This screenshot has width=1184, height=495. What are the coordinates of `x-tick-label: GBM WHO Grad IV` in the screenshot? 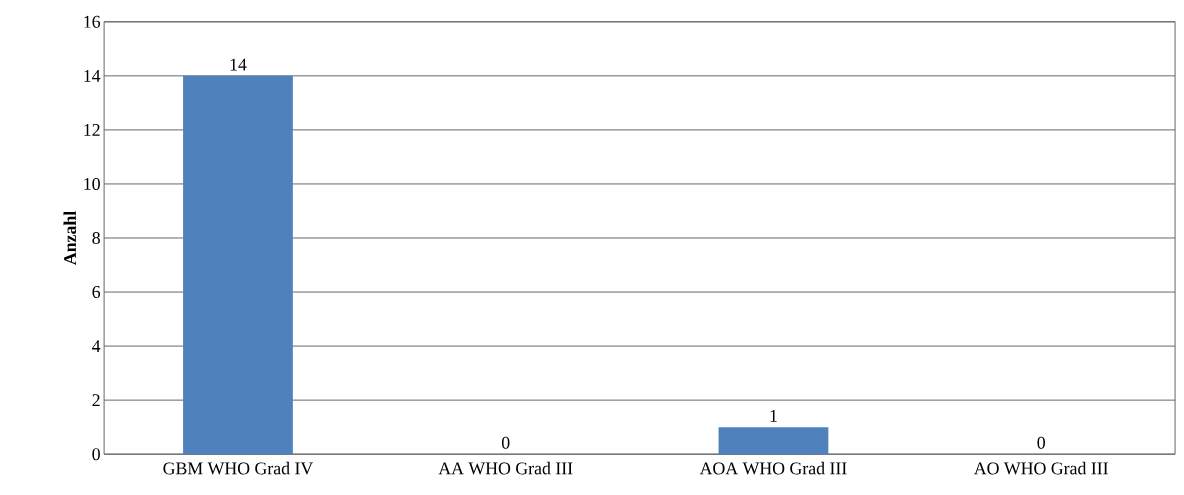 It's located at (238, 468).